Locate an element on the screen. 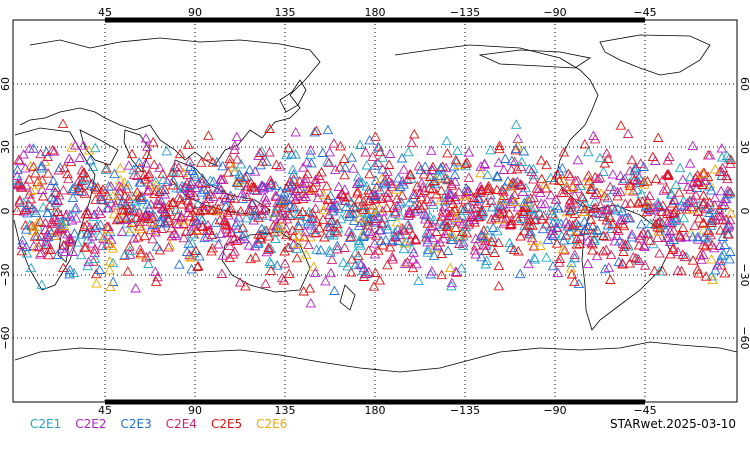  top-lon-label: −90 is located at coordinates (554, 12).